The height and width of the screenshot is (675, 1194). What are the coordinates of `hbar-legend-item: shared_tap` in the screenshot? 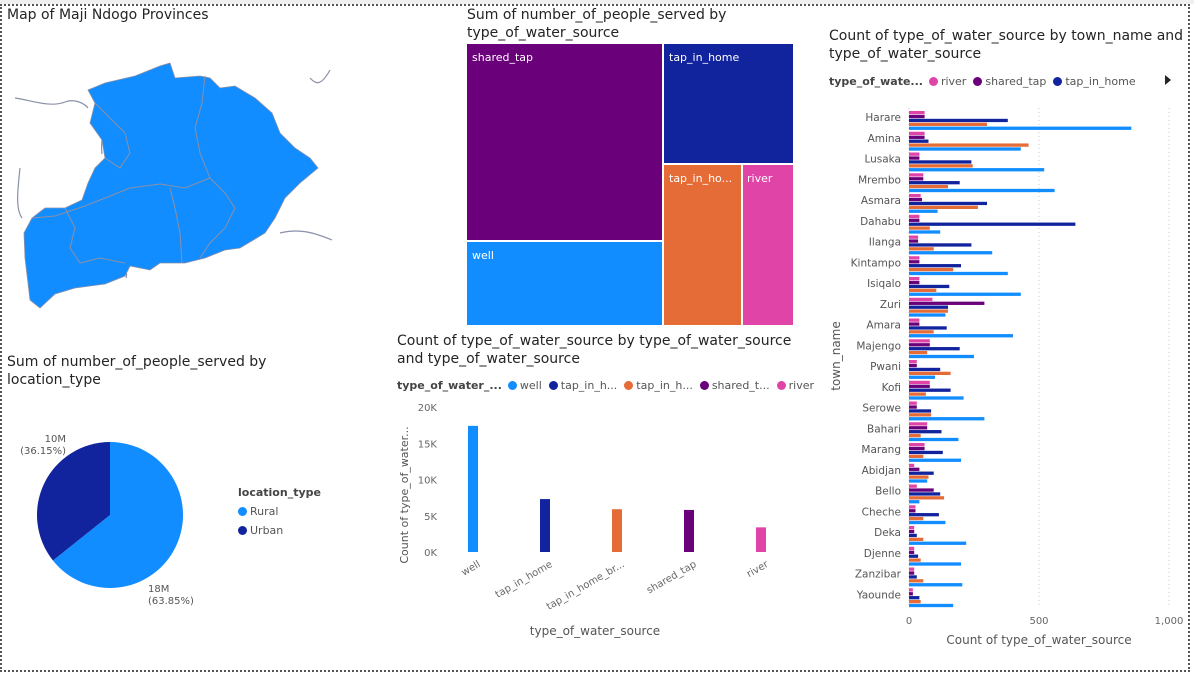 It's located at (1009, 81).